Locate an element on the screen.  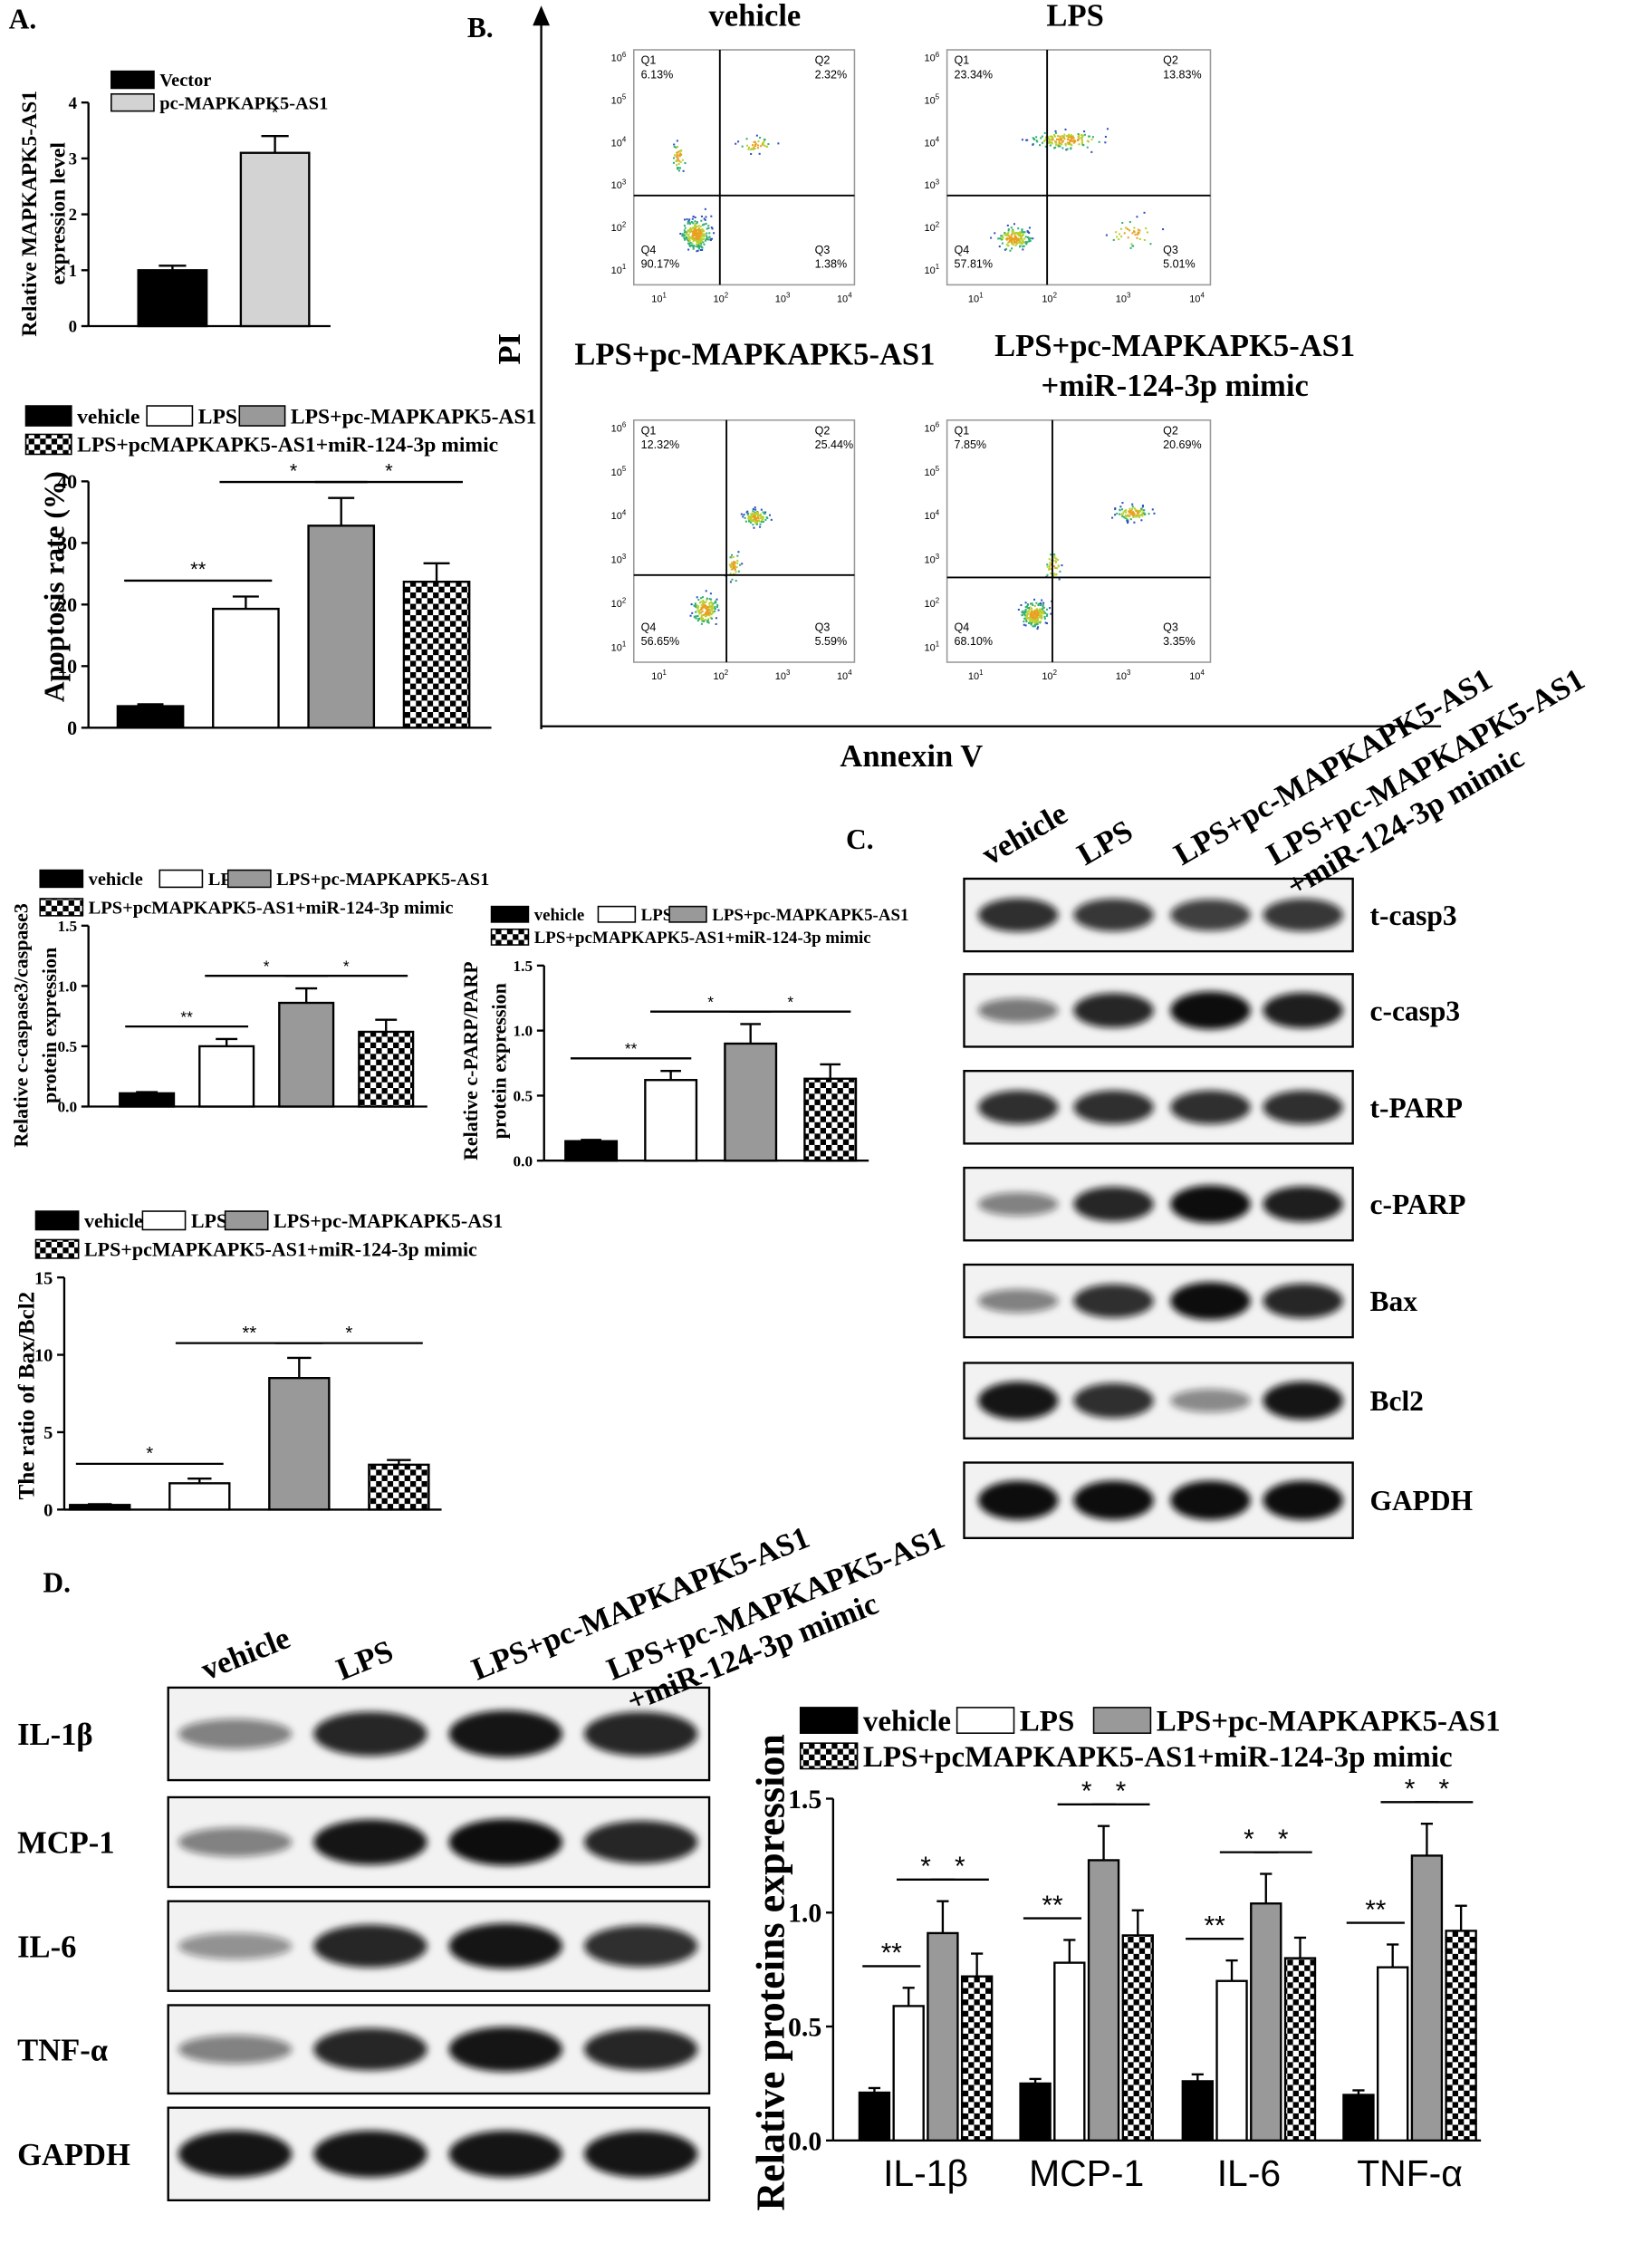
y-tick-label: 1.0 is located at coordinates (523, 1031).